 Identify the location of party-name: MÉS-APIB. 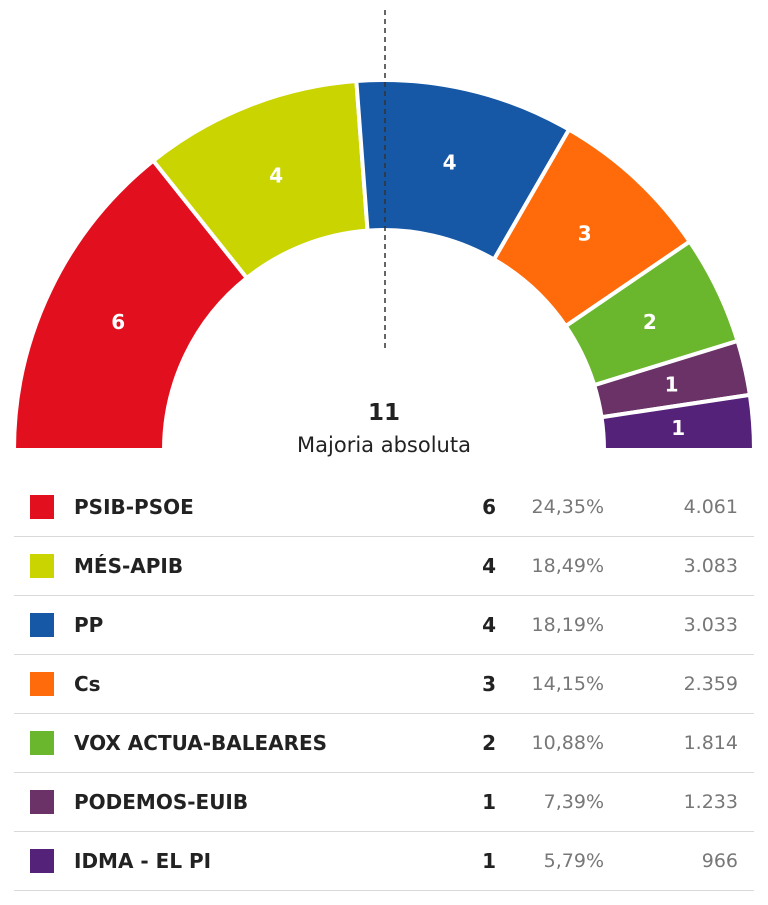
(129, 566).